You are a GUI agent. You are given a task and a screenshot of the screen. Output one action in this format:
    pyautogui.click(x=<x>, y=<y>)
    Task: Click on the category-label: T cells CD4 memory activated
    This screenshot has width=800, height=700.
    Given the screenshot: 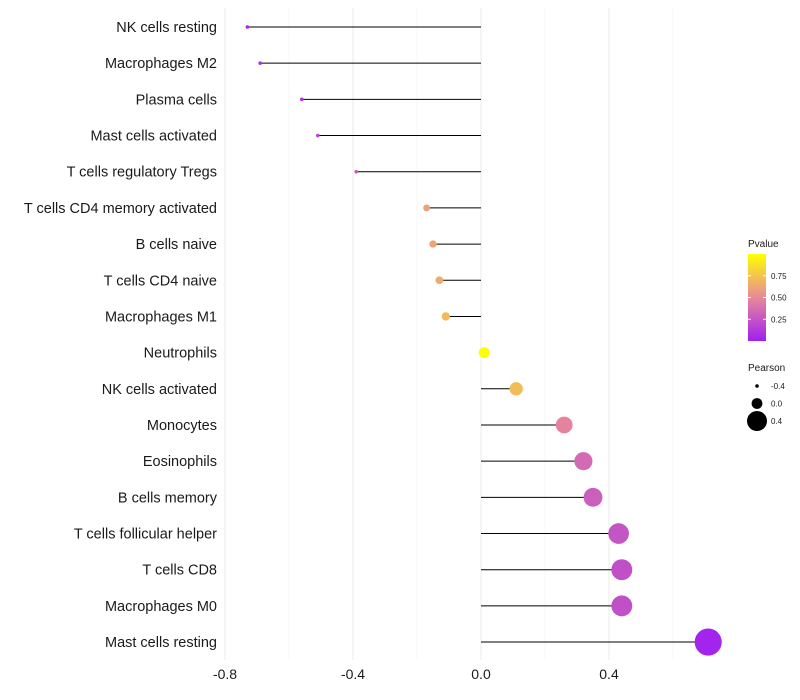 What is the action you would take?
    pyautogui.click(x=120, y=209)
    